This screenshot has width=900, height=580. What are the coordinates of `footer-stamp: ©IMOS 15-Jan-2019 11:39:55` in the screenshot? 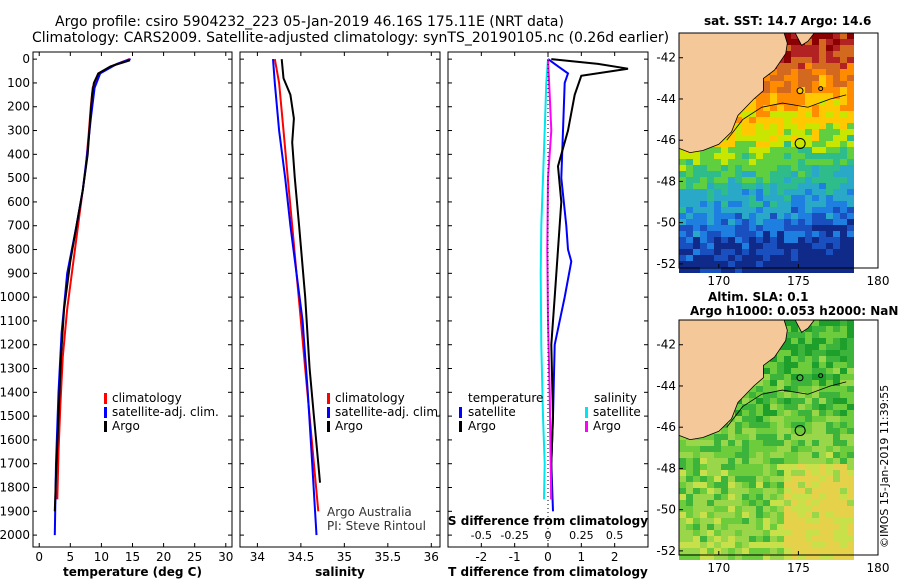 It's located at (884, 466).